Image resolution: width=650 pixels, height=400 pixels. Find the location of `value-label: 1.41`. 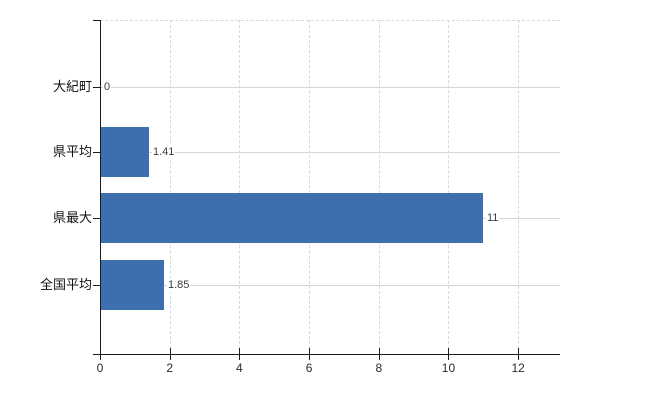

value-label: 1.41 is located at coordinates (164, 152).